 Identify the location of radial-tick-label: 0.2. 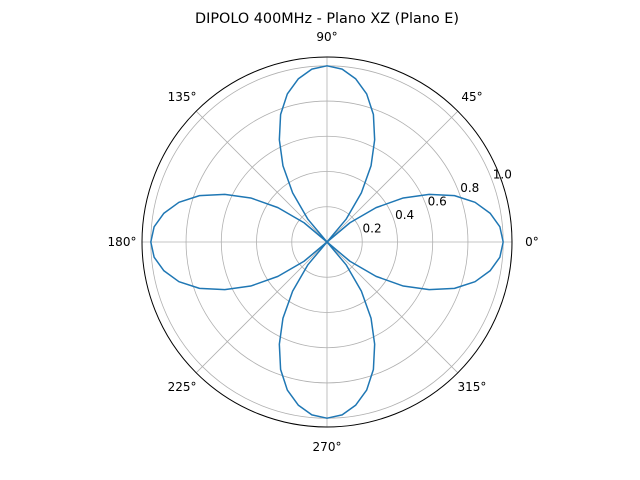
(372, 229).